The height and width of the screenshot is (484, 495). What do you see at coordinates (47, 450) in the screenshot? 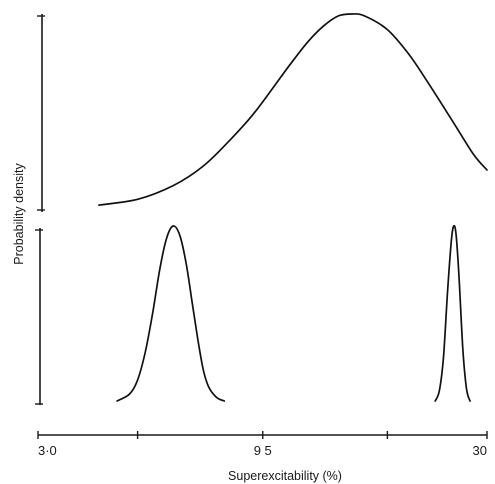
I see `x-tick-label-1: 3·0` at bounding box center [47, 450].